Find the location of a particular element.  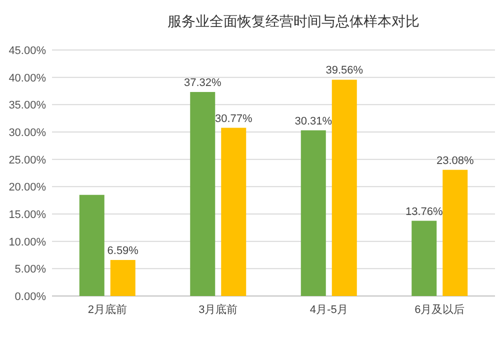

x-tick-label: 6月及以后 is located at coordinates (439, 309).